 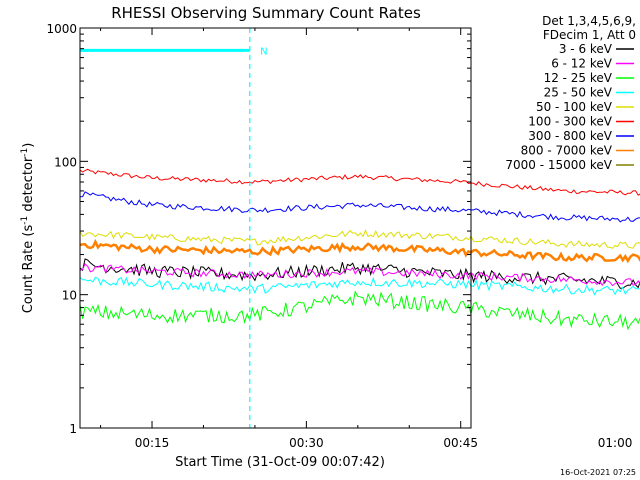 I want to click on legend-entry-label: 12 - 25 keV, so click(x=578, y=78).